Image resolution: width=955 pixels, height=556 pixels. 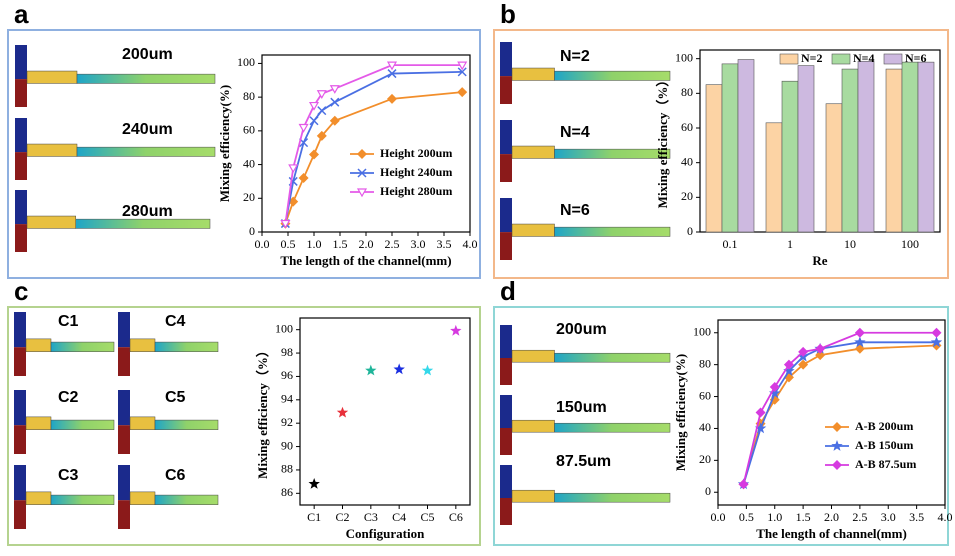 What do you see at coordinates (864, 58) in the screenshot?
I see `legend-label: N=4` at bounding box center [864, 58].